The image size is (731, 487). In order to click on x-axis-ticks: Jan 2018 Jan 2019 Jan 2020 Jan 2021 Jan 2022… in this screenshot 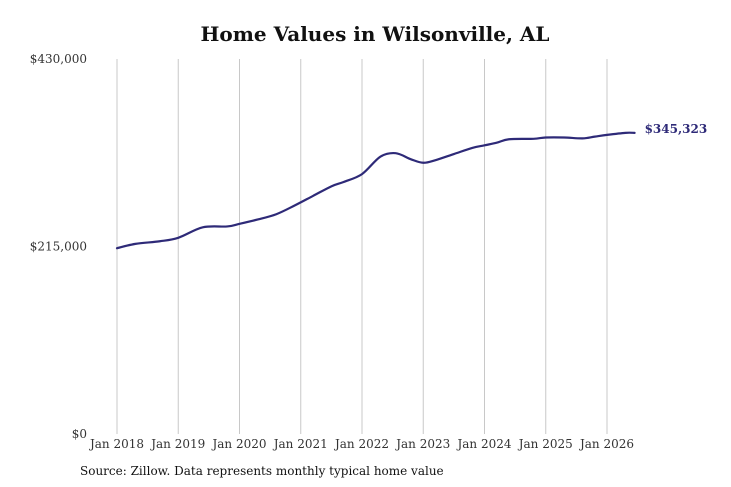, I will do `click(361, 444)`.